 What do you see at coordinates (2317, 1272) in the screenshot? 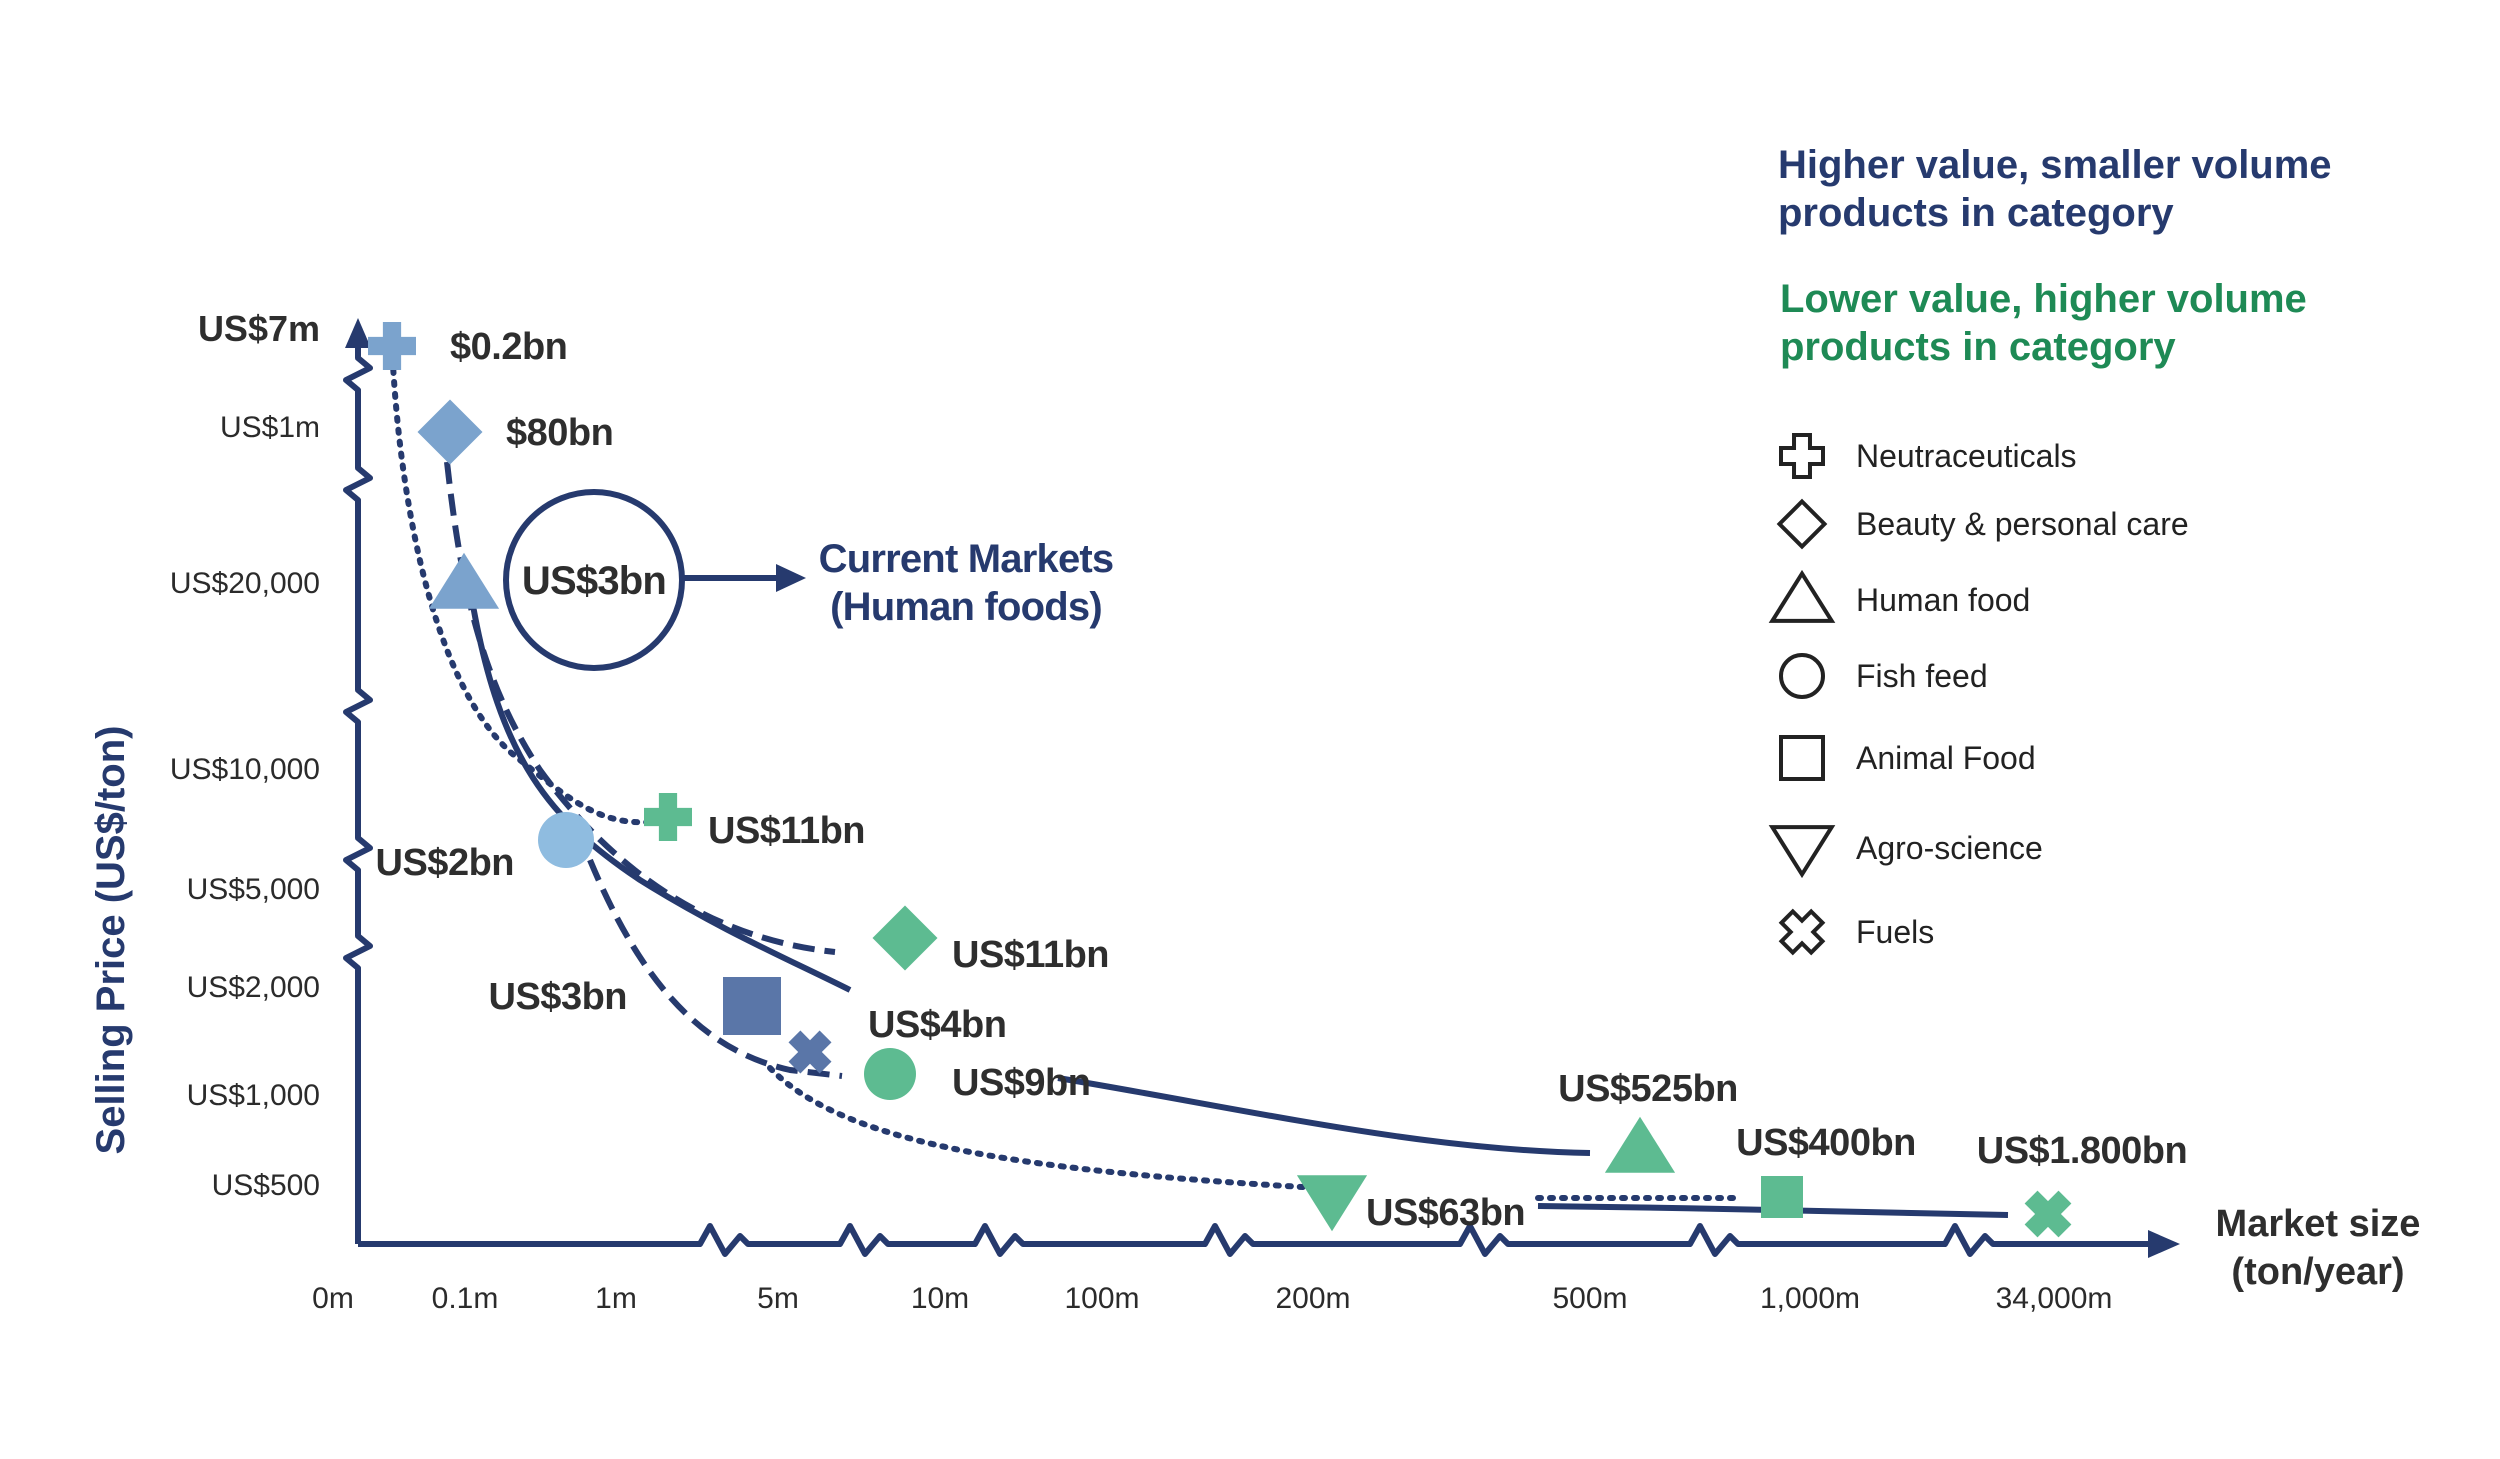
I see `x-axis-title-line2: (ton/year)` at bounding box center [2317, 1272].